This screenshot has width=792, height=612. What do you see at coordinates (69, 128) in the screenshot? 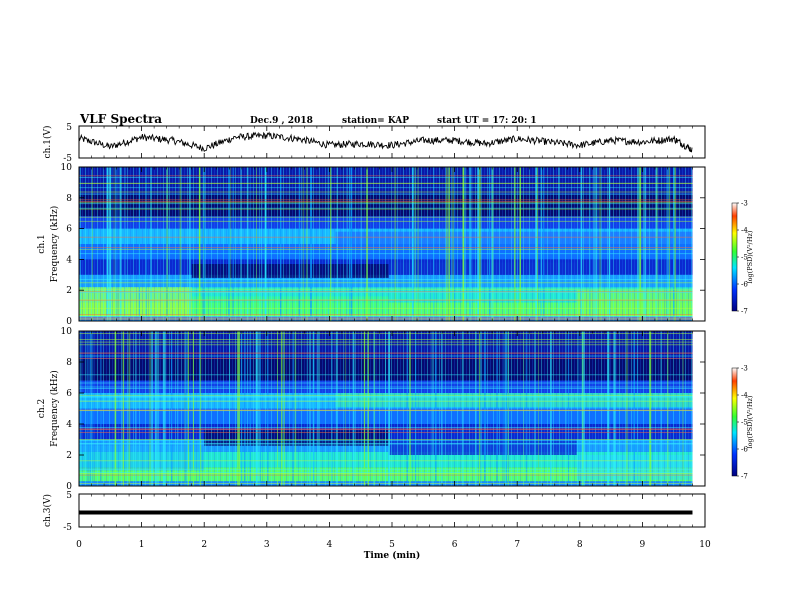
I see `ch1-ytick-label: 5` at bounding box center [69, 128].